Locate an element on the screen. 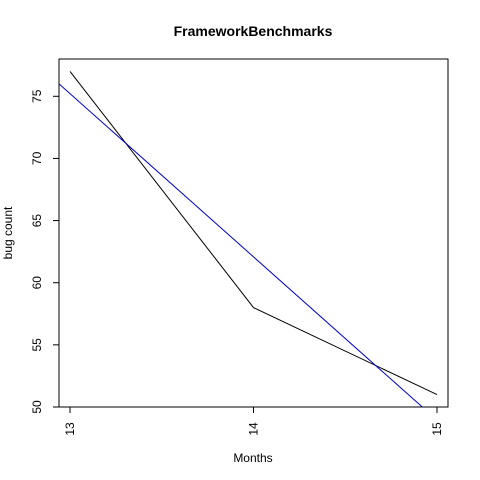 The image size is (480, 480). y-axis-label: bug count is located at coordinates (8, 232).